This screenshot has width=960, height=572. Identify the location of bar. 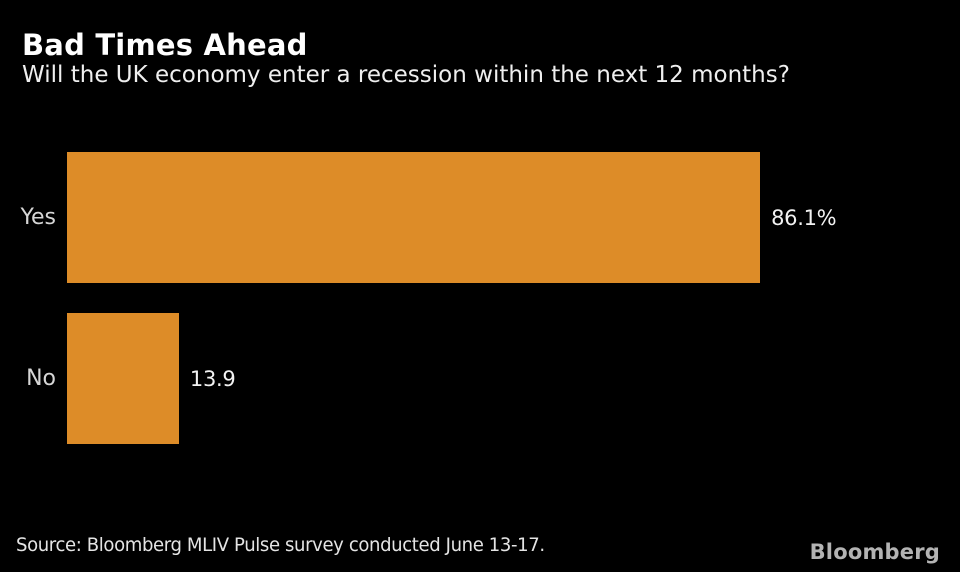
(123, 378).